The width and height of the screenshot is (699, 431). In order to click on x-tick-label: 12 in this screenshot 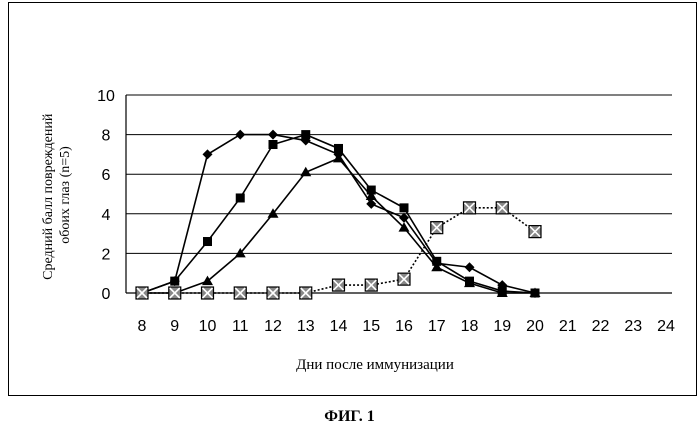, I will do `click(273, 326)`.